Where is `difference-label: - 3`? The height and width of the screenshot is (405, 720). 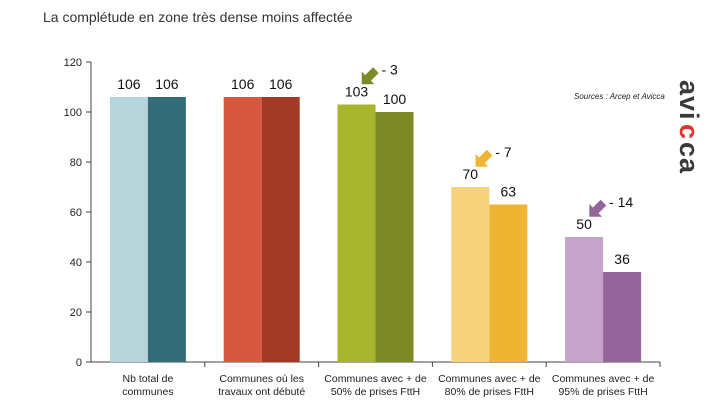 difference-label: - 3 is located at coordinates (390, 70).